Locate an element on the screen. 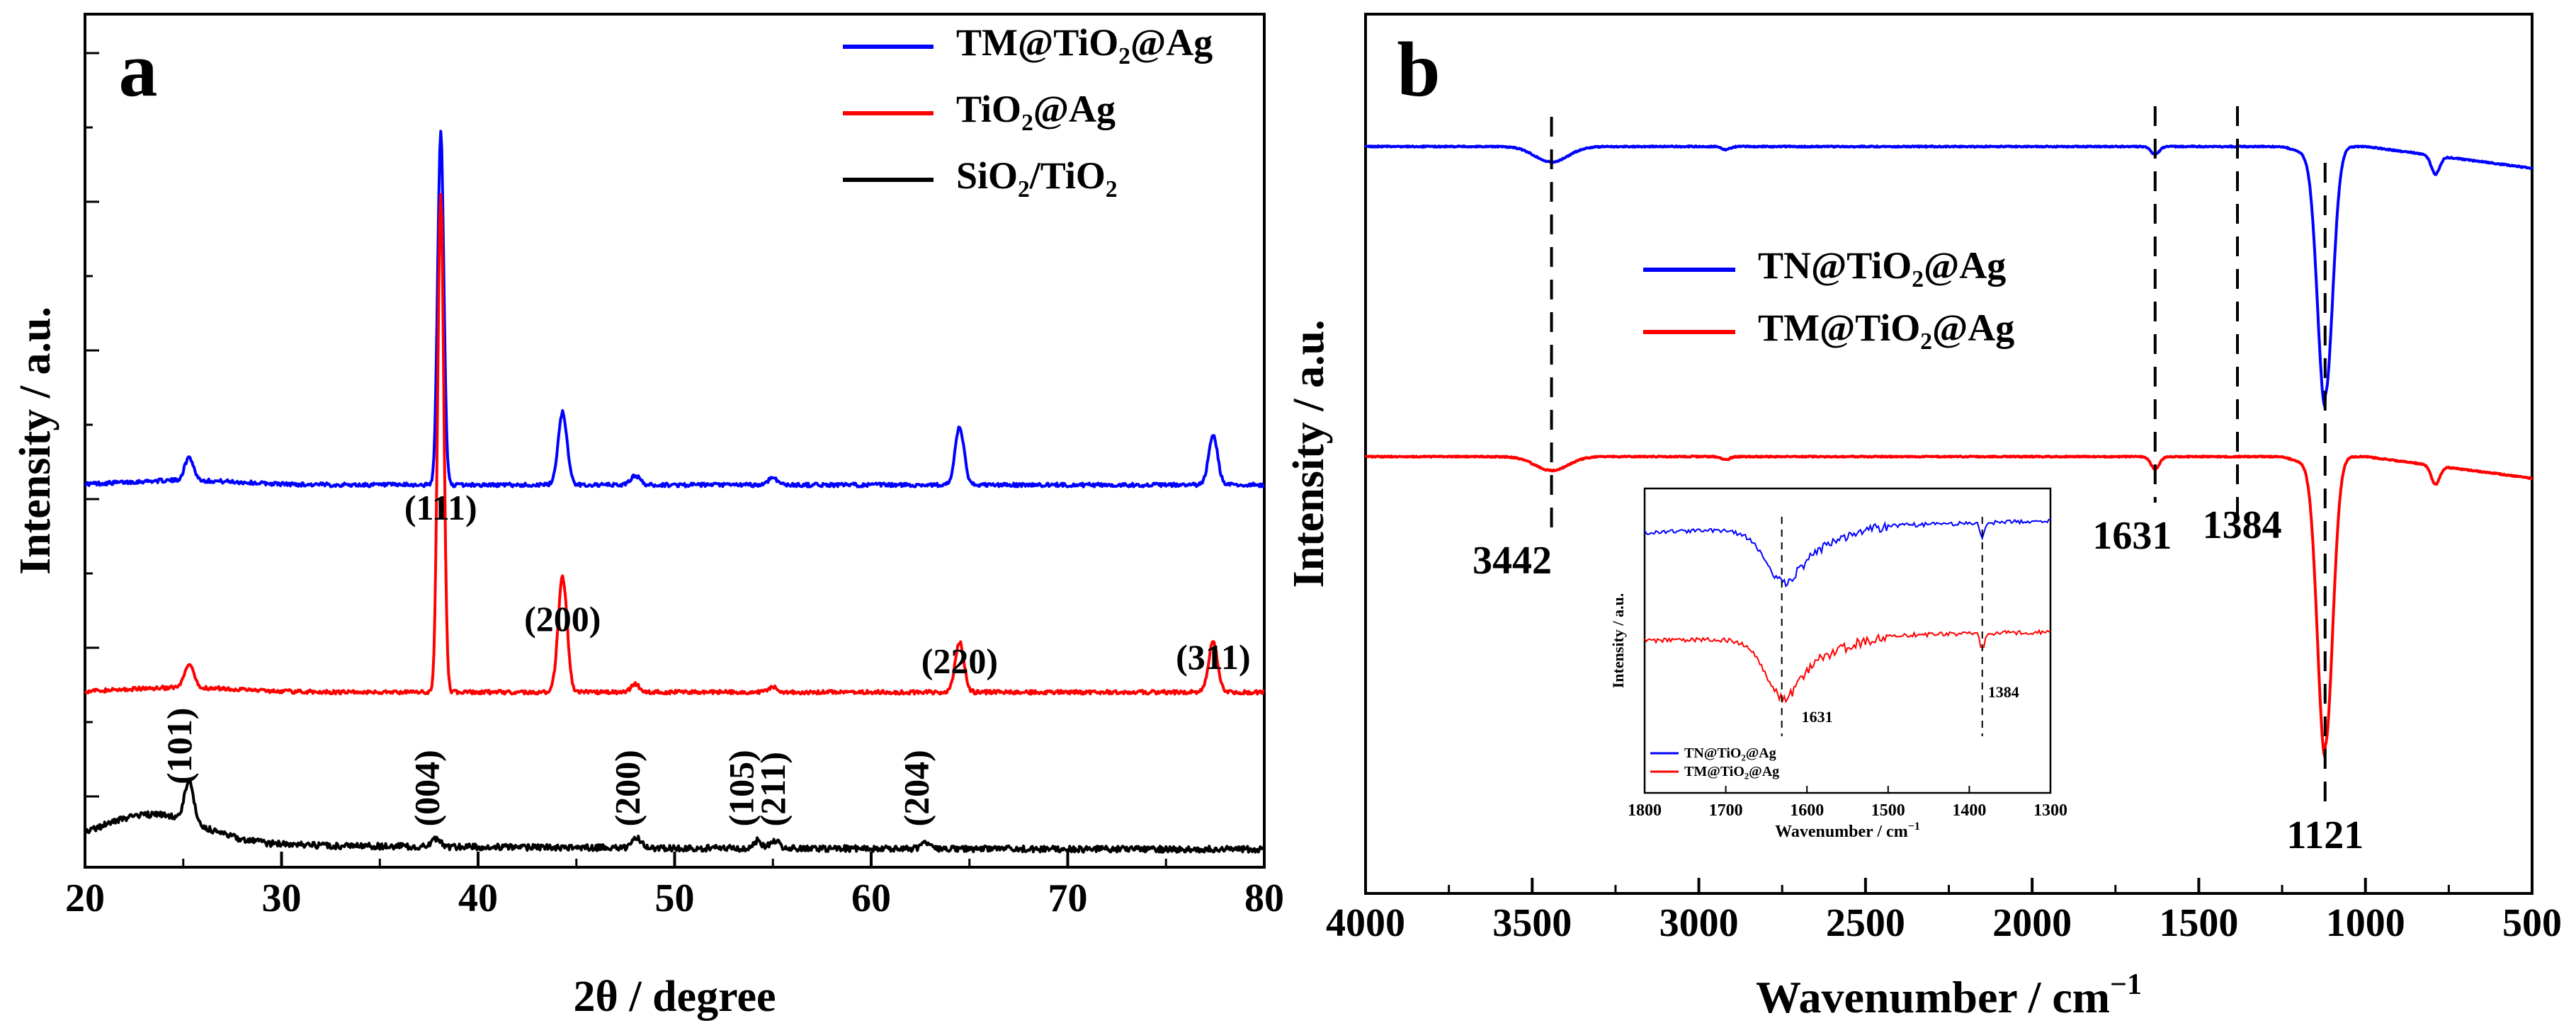 This screenshot has height=1035, width=2576. x-tick-label: 3500 is located at coordinates (1532, 923).